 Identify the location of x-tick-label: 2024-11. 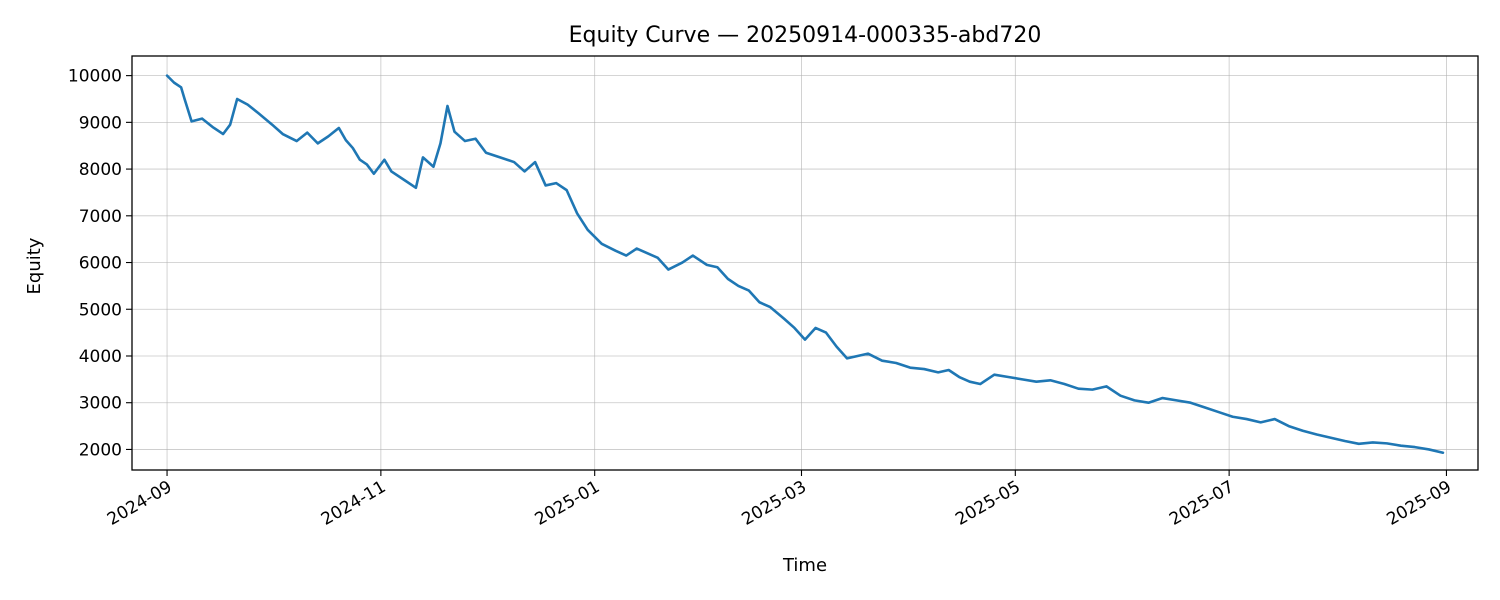
(354, 503).